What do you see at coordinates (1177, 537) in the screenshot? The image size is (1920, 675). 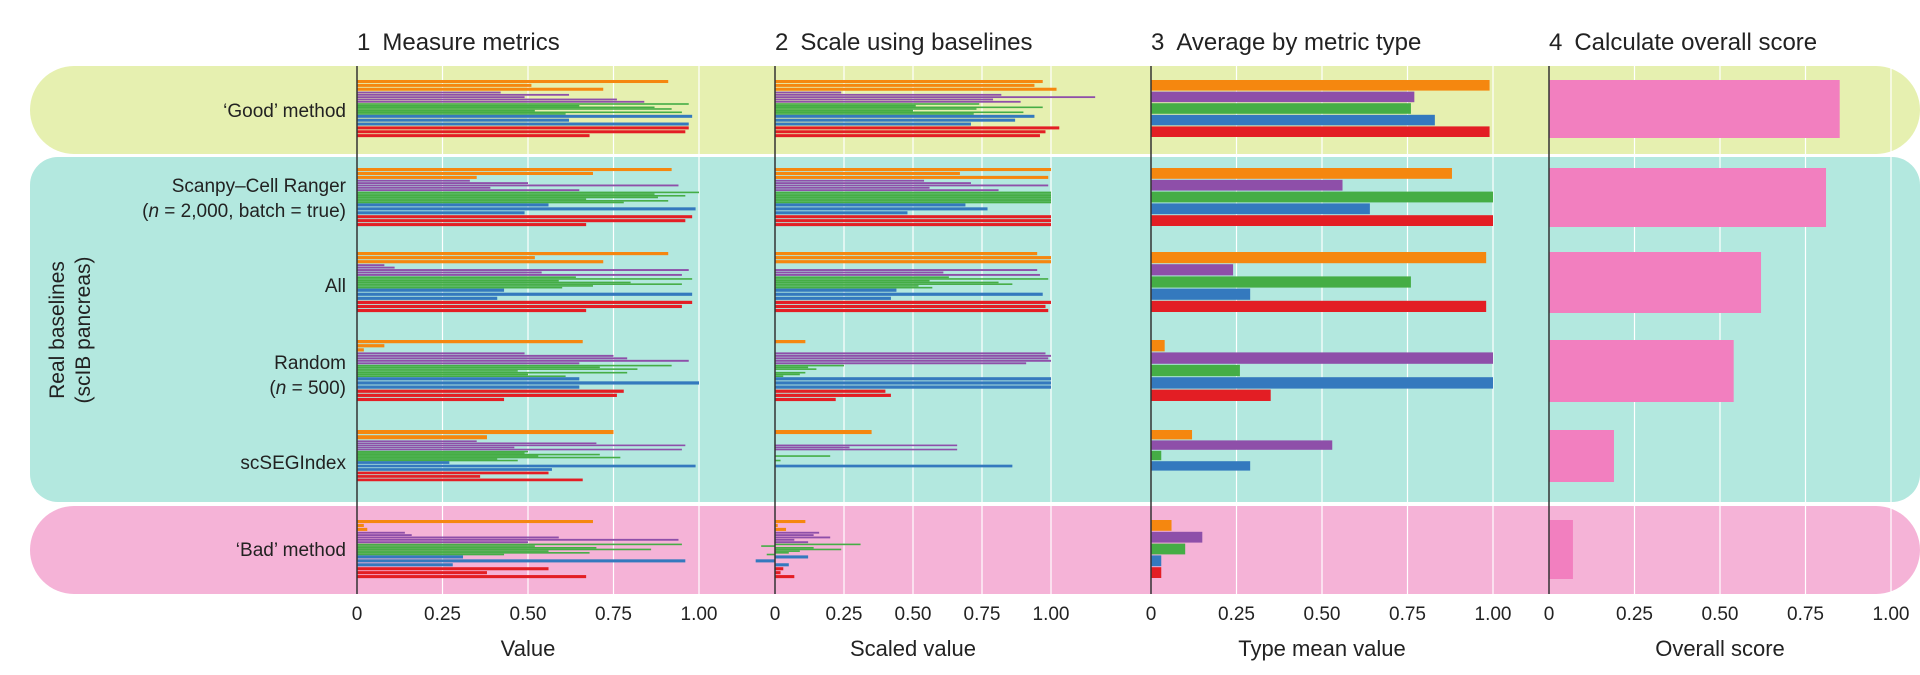 I see `bar-average-bad-purple` at bounding box center [1177, 537].